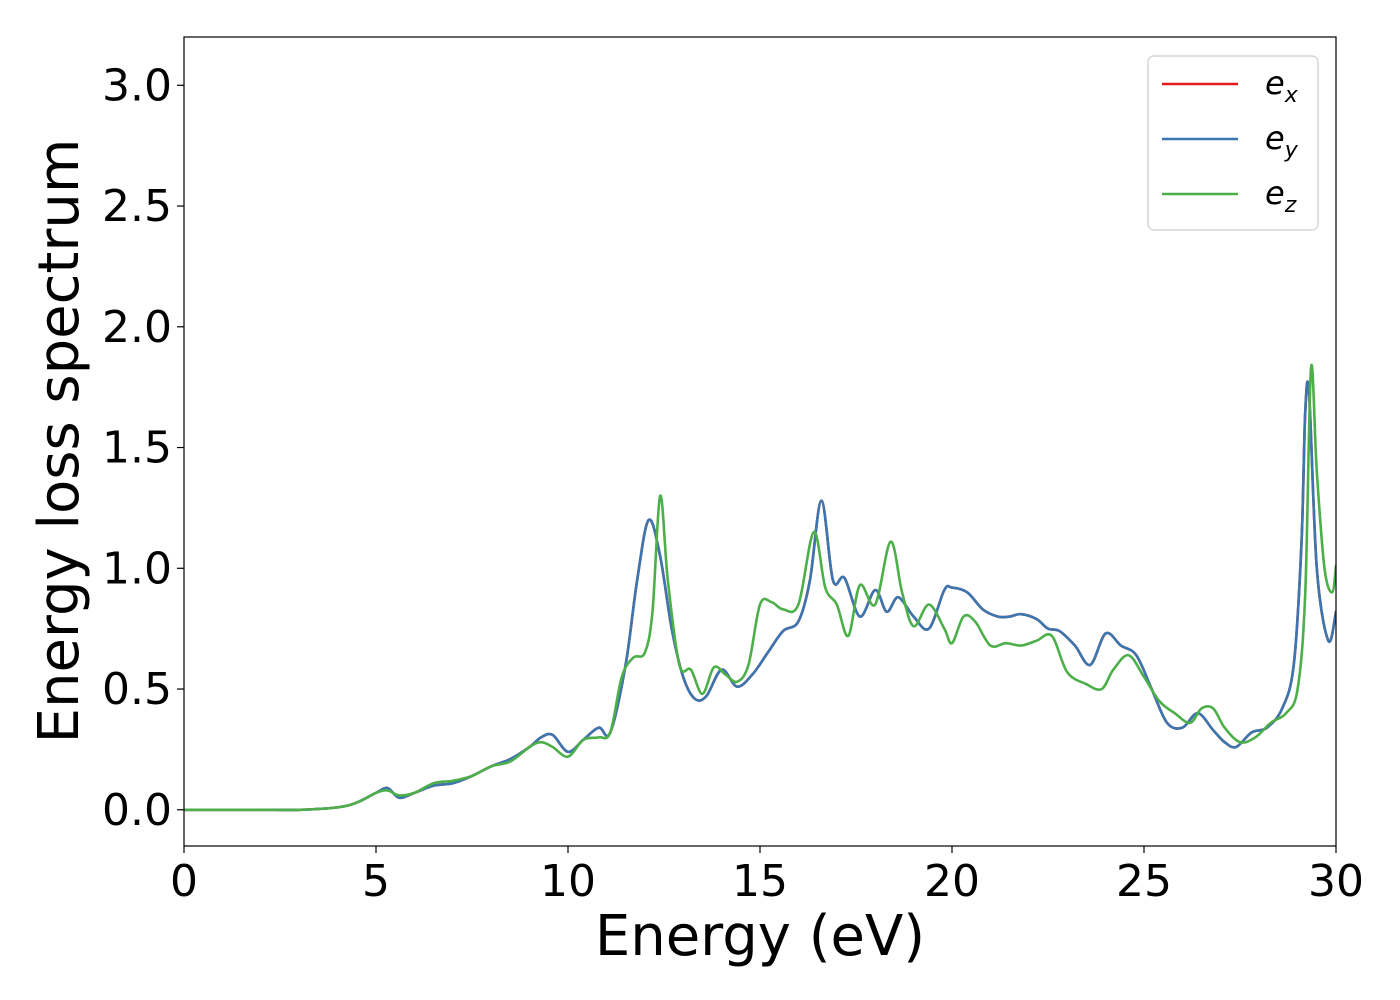 This screenshot has width=1400, height=1000. What do you see at coordinates (1282, 141) in the screenshot?
I see `legend-label-y: ey` at bounding box center [1282, 141].